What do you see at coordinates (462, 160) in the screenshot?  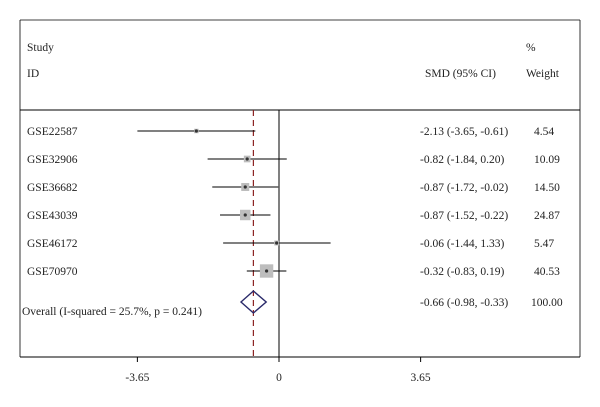 I see `smd-ci-label: -0.82 (-1.84, 0.20)` at bounding box center [462, 160].